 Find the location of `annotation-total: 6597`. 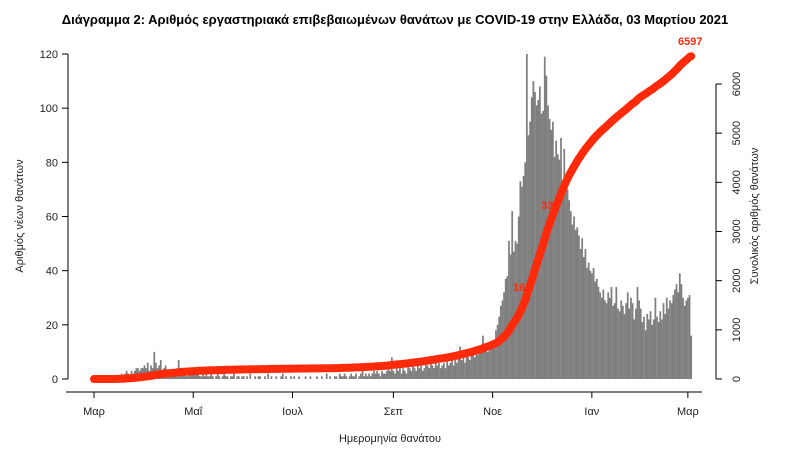

annotation-total: 6597 is located at coordinates (690, 42).